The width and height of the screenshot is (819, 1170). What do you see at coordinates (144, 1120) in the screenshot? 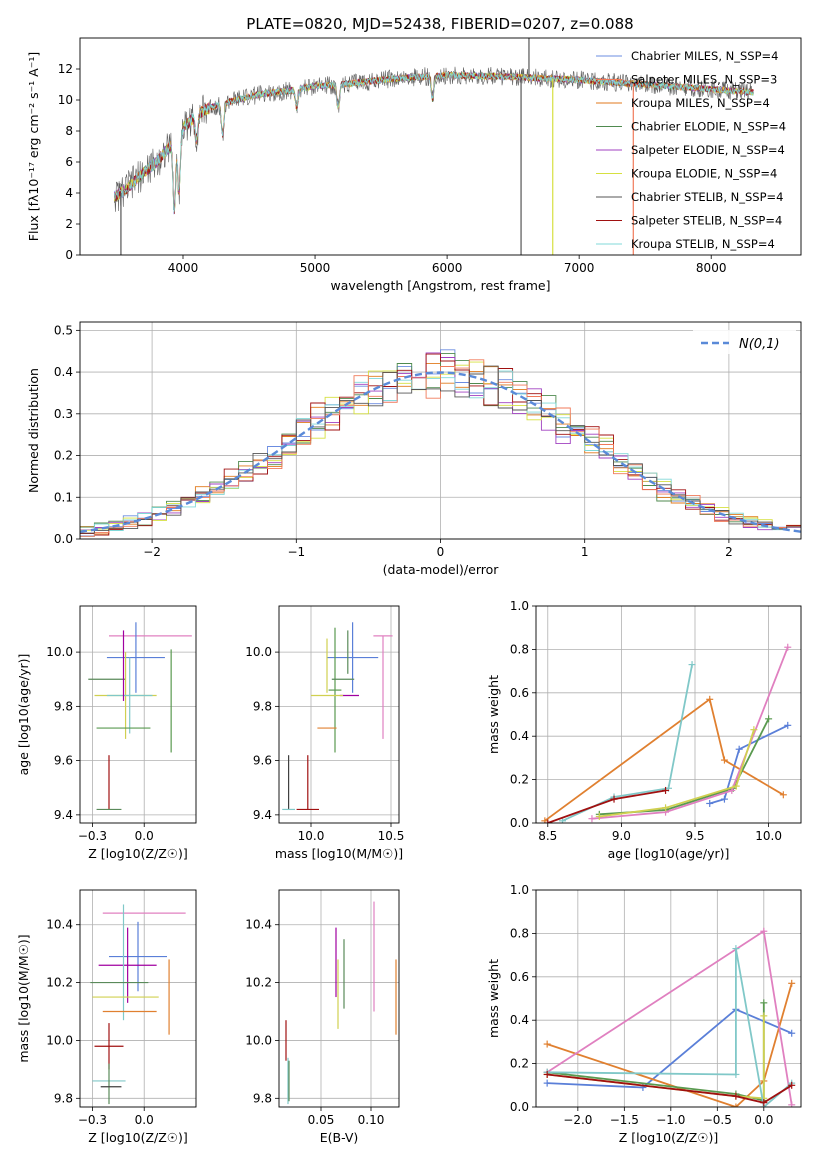
I see `x-tick-label: 0.0` at bounding box center [144, 1120].